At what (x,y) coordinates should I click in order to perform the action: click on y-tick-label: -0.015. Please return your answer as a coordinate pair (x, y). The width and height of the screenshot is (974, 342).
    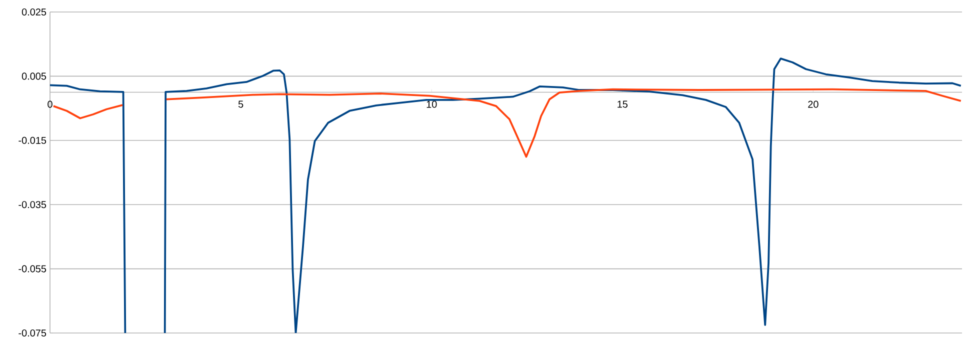
    Looking at the image, I should click on (32, 140).